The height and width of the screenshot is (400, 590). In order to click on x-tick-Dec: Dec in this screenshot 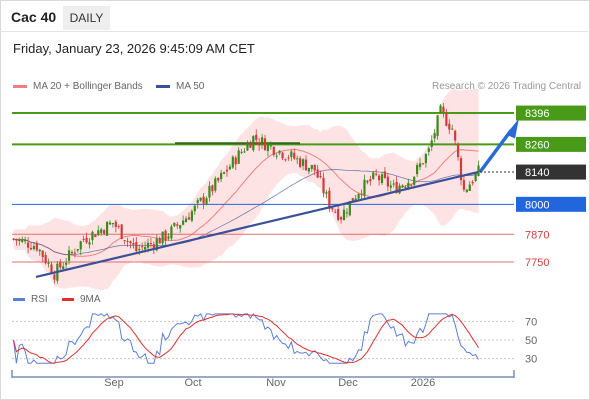, I will do `click(348, 383)`.